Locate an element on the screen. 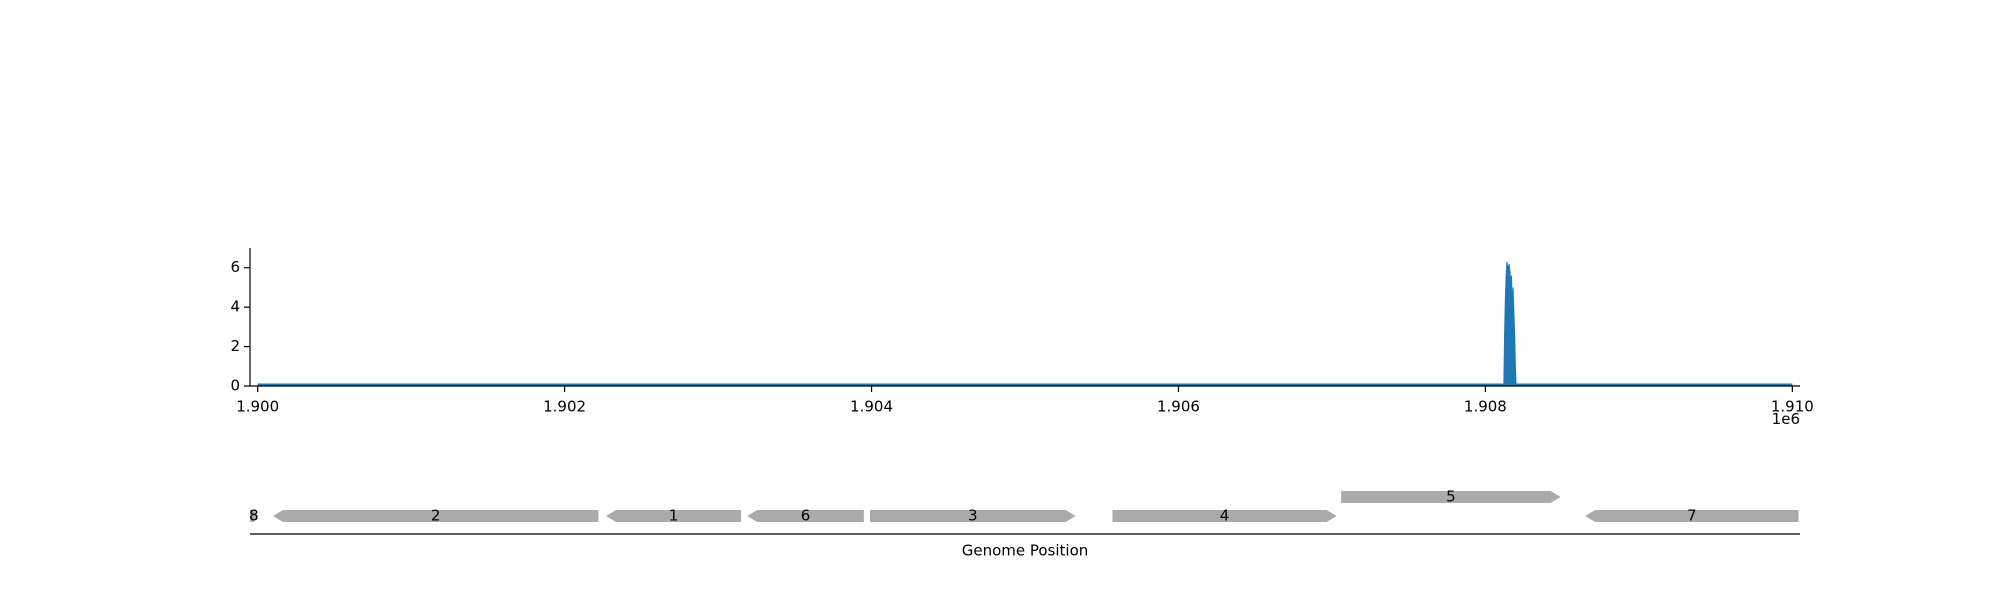 The image size is (2000, 600). gene-label: 7 is located at coordinates (1692, 516).